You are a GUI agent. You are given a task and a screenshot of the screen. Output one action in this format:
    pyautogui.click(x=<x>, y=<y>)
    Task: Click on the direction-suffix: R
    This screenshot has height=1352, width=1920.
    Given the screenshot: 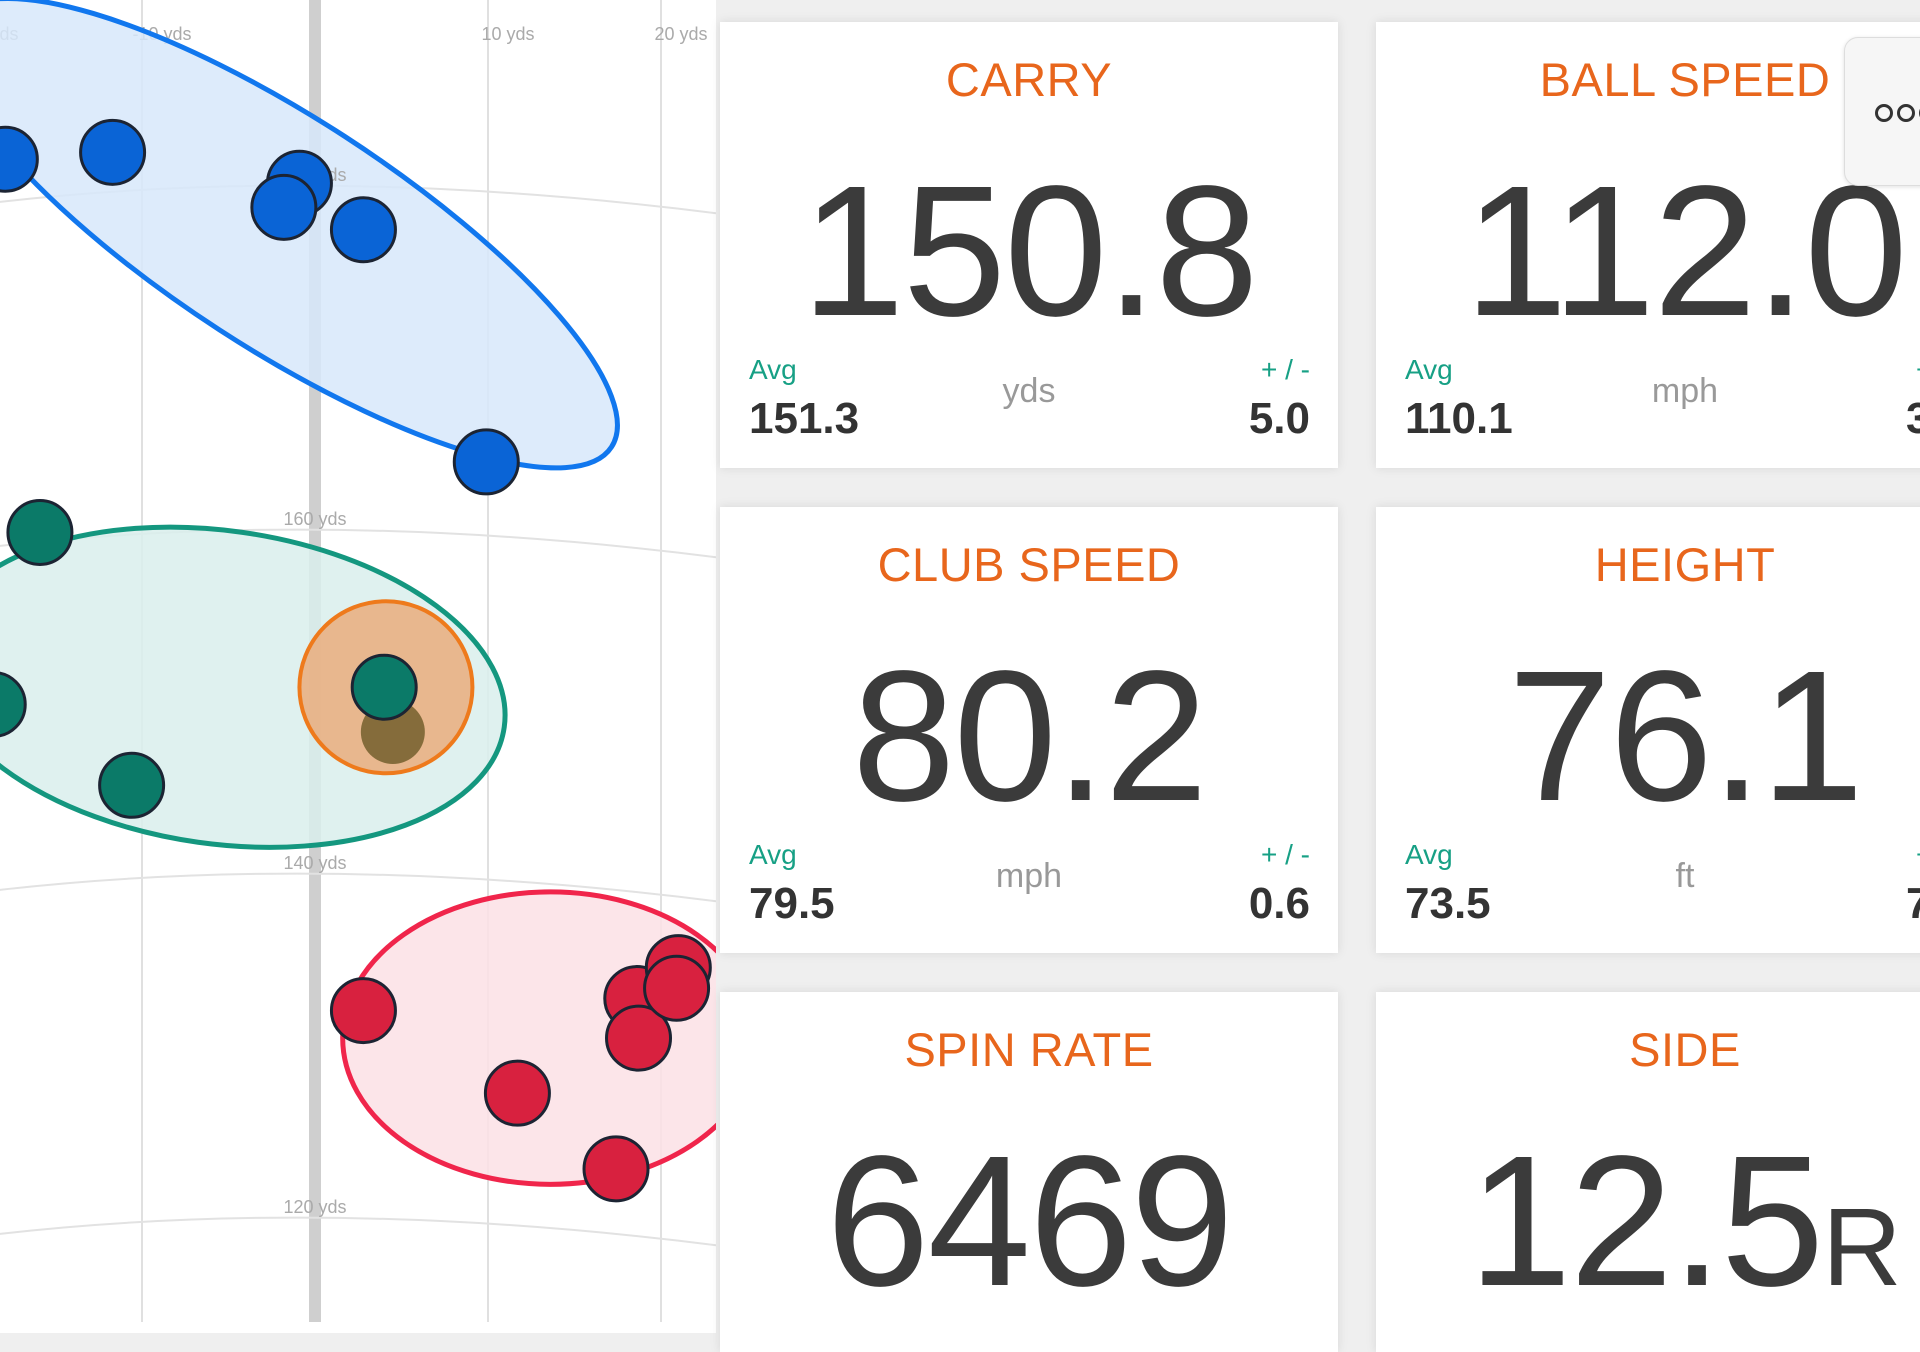 What is the action you would take?
    pyautogui.click(x=1862, y=1247)
    